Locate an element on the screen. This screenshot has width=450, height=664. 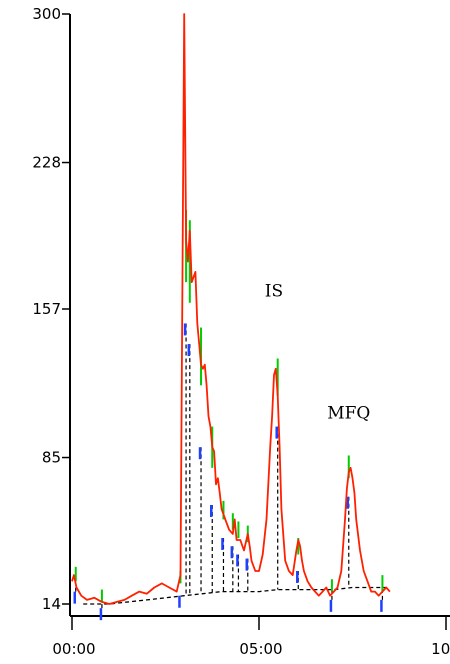
y-tick-label: 300 is located at coordinates (46, 14).